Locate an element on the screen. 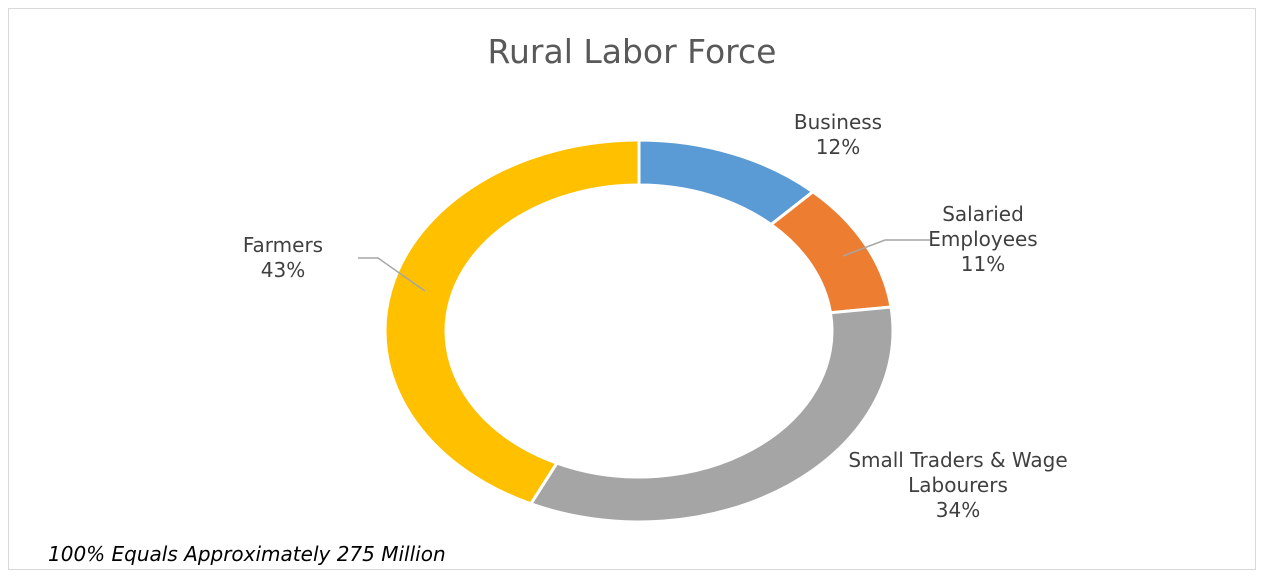 The width and height of the screenshot is (1264, 578). value-label: 12% is located at coordinates (838, 147).